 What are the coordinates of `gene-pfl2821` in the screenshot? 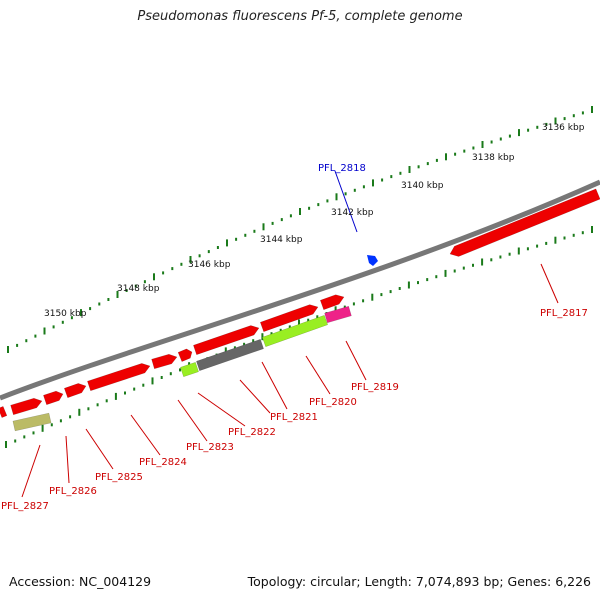 It's located at (226, 340).